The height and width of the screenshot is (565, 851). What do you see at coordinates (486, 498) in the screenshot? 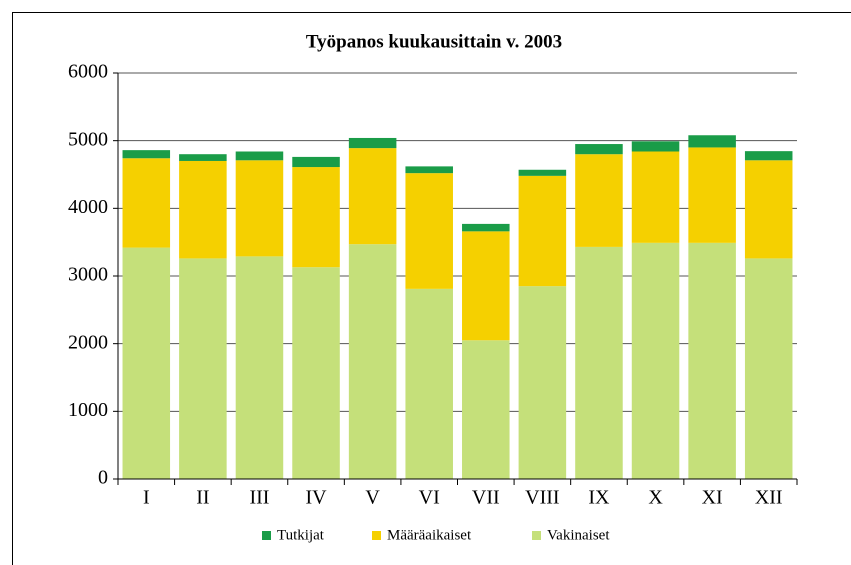
I see `x-tick-label: VII` at bounding box center [486, 498].